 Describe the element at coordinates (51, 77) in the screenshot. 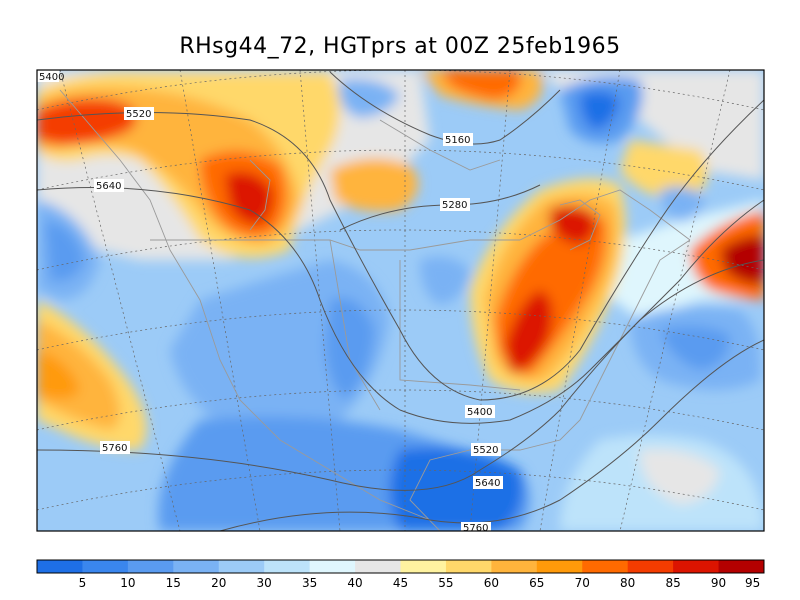

I see `contour-label-5400-corner: 5400` at that location.